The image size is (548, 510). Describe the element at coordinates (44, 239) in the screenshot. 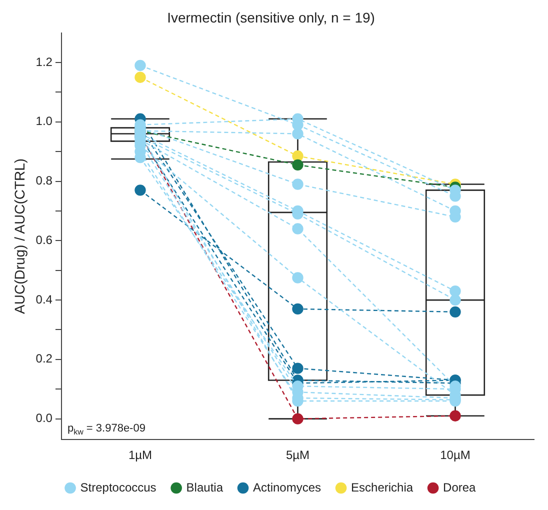

I see `y-tick-label: 0.6` at that location.